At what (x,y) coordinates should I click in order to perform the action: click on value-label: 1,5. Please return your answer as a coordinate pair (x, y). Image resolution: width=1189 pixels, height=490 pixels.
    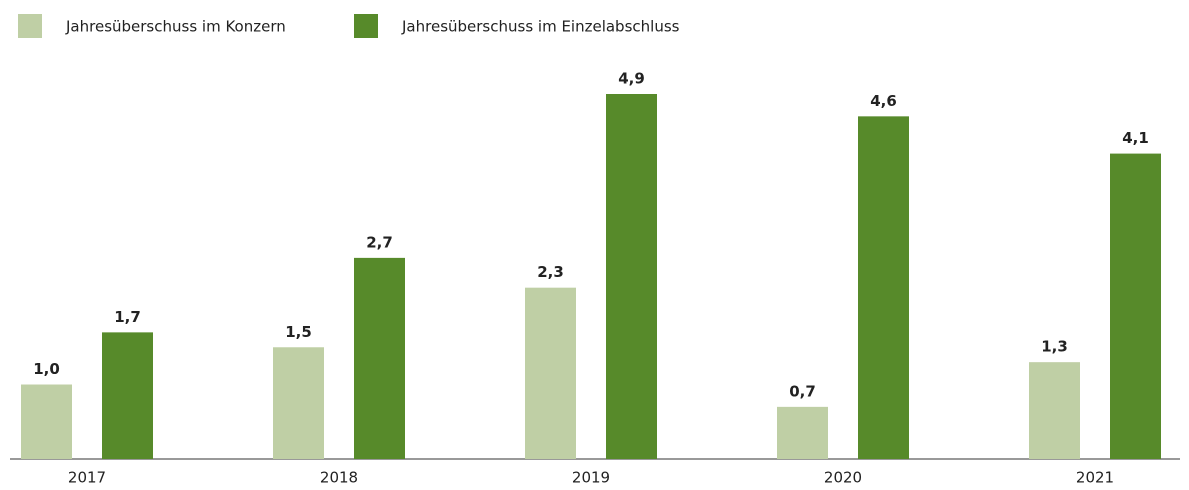
    Looking at the image, I should click on (298, 332).